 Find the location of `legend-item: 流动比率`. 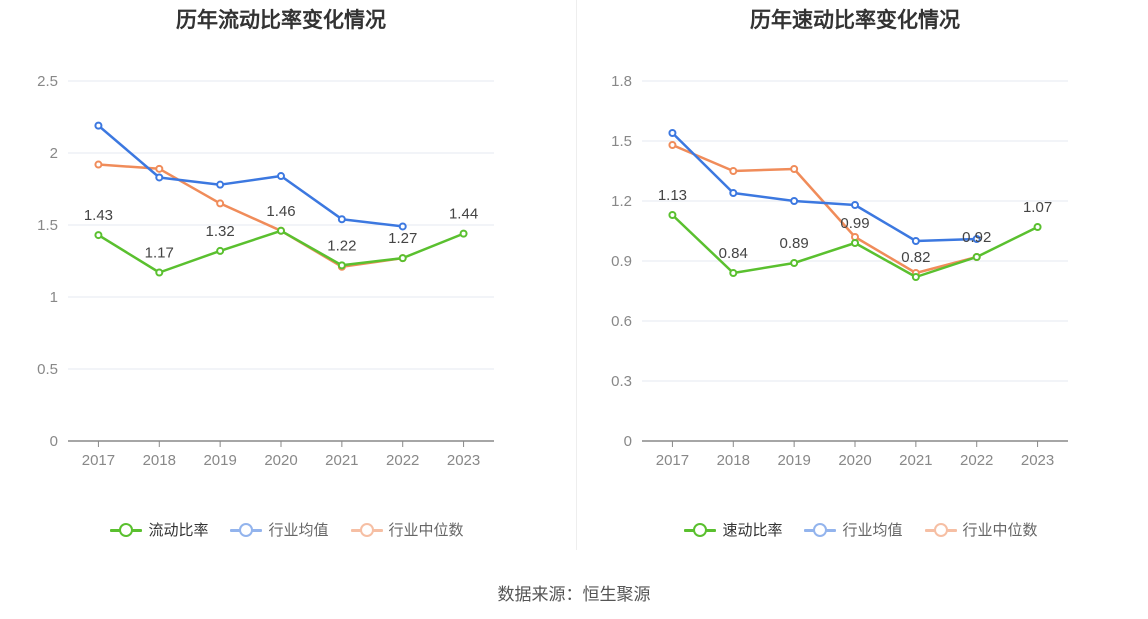

legend-item: 流动比率 is located at coordinates (159, 529).